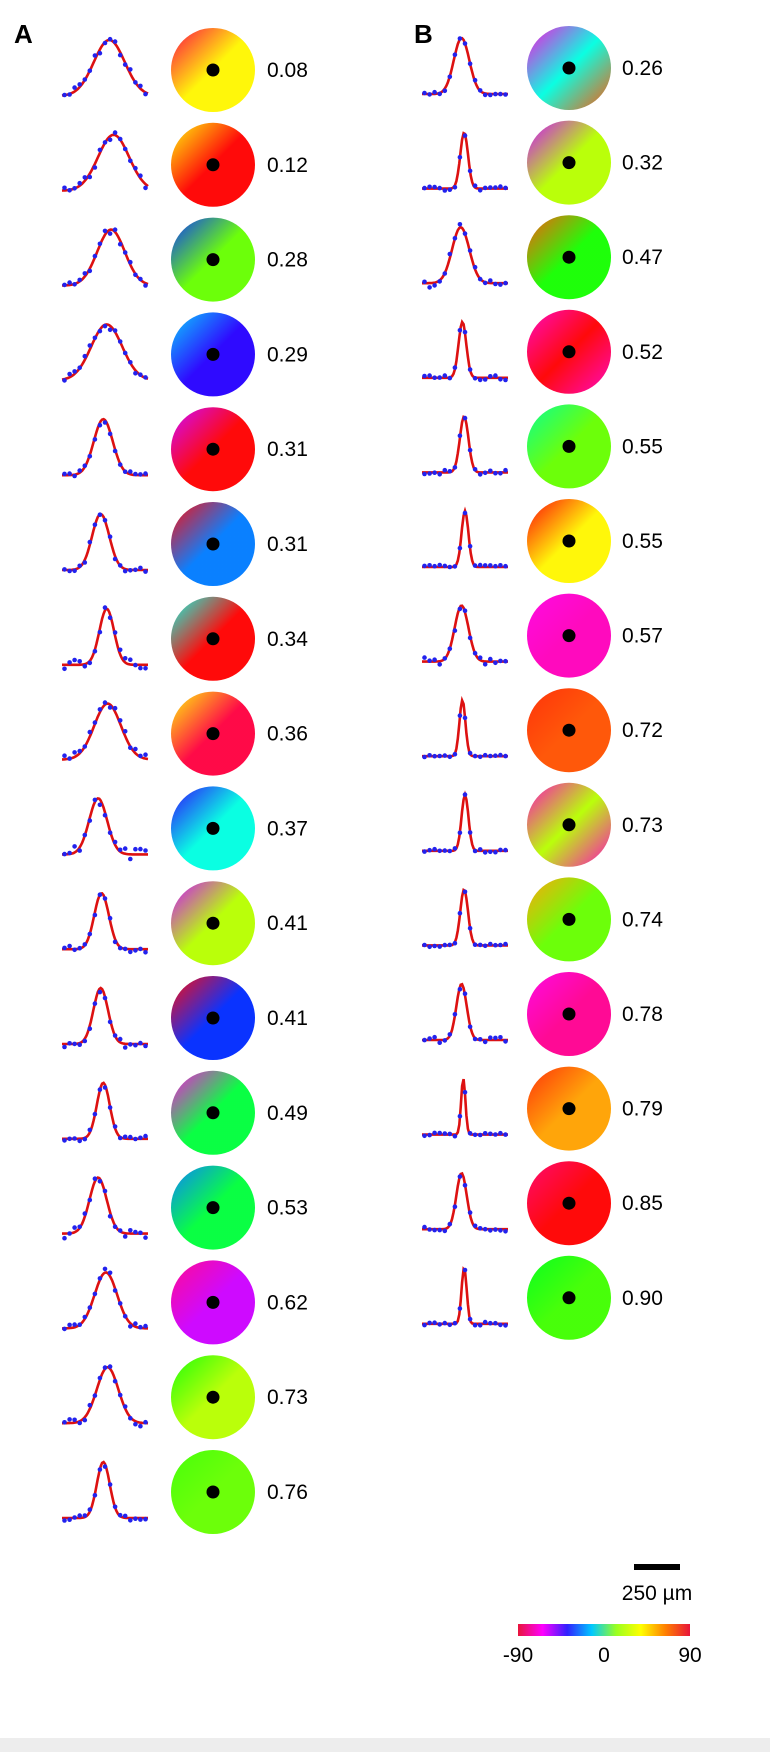 The image size is (770, 1752). What do you see at coordinates (542, 824) in the screenshot?
I see `row: 0.73` at bounding box center [542, 824].